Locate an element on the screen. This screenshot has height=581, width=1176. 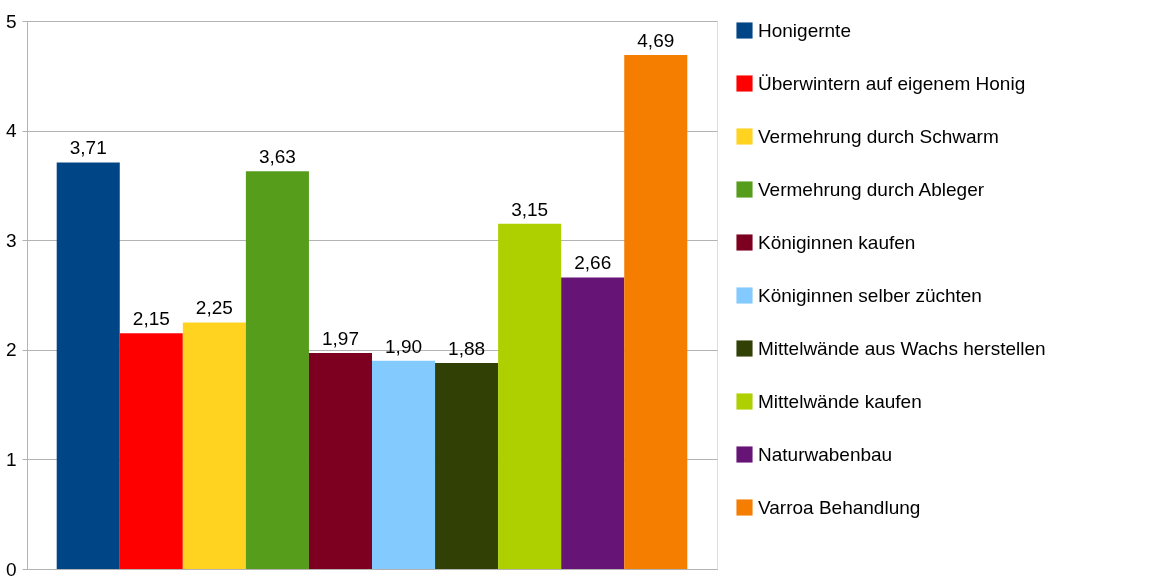
y-tick-label: 1 is located at coordinates (11, 459).